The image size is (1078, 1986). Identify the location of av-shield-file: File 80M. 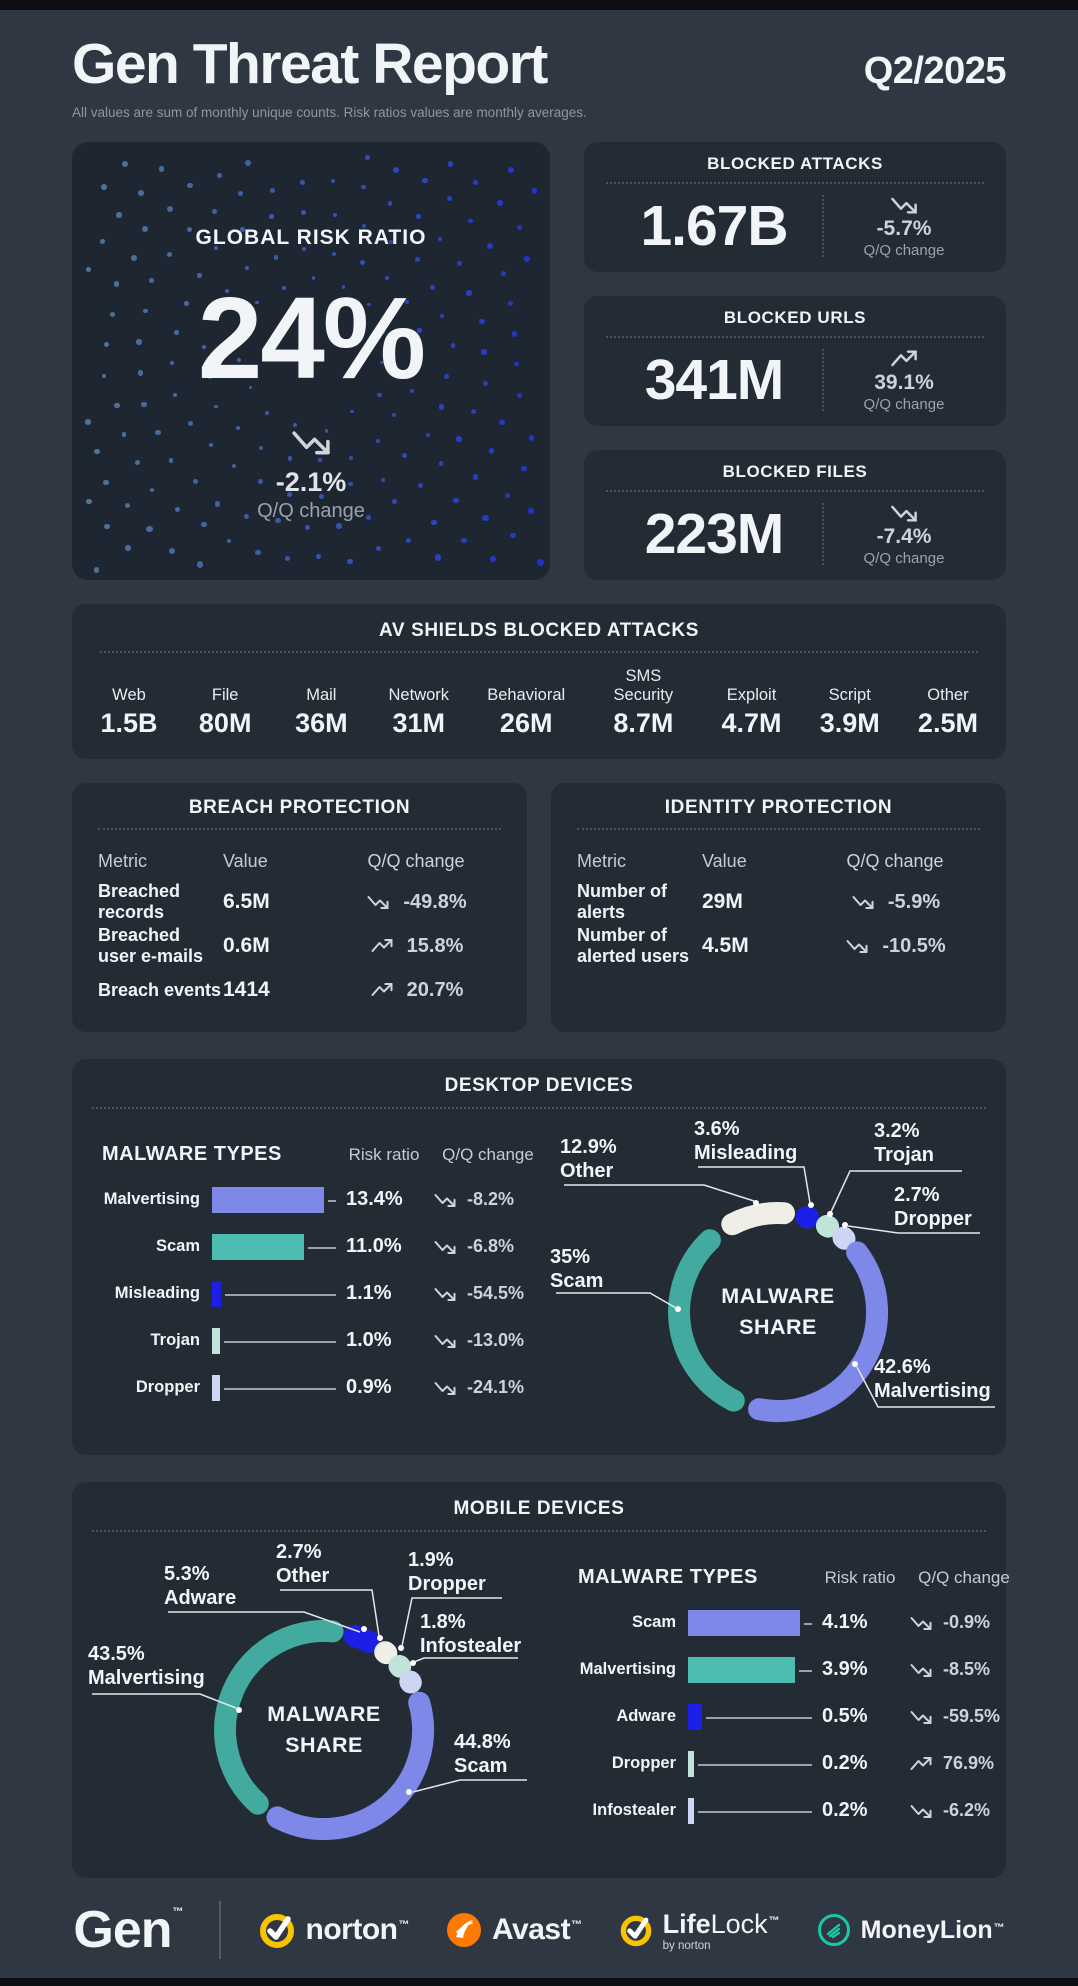
(225, 701).